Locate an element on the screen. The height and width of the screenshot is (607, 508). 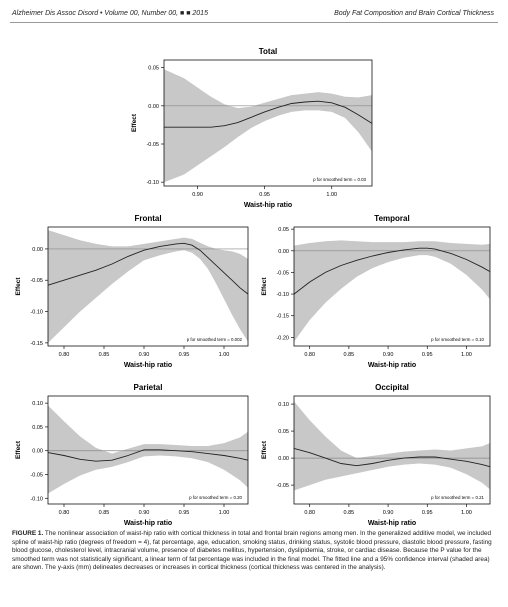
chart-title: Parietal is located at coordinates (148, 387).